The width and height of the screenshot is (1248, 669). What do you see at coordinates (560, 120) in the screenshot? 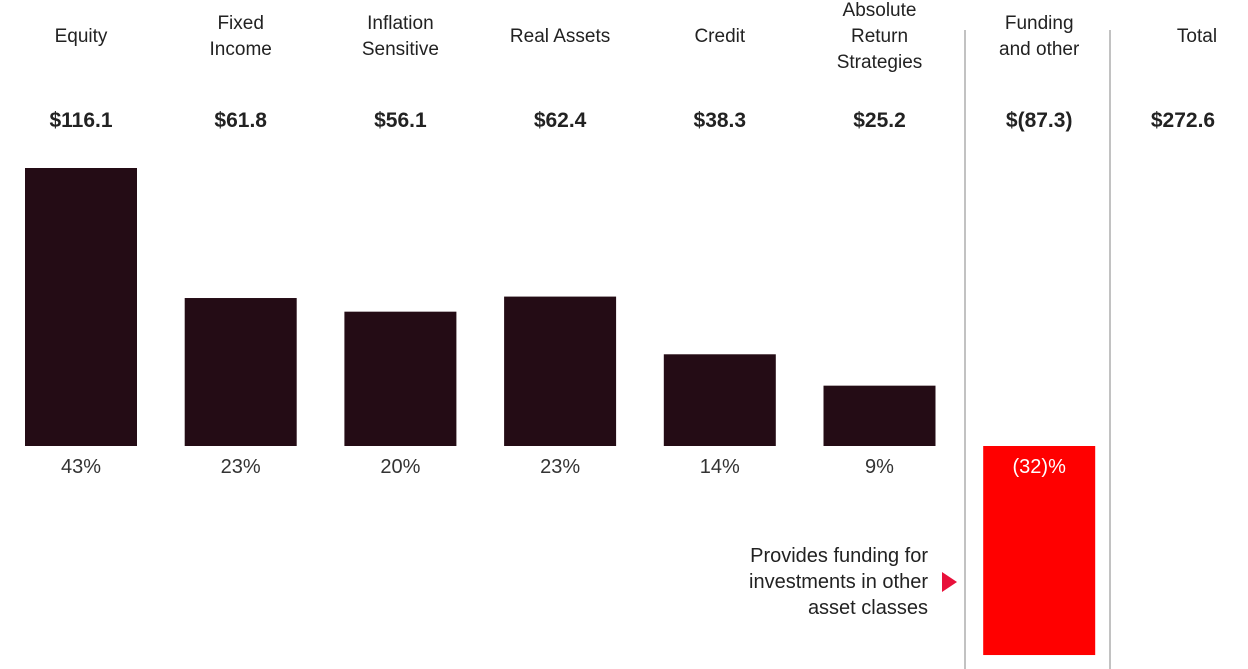
I see `value-label: $62.4` at bounding box center [560, 120].